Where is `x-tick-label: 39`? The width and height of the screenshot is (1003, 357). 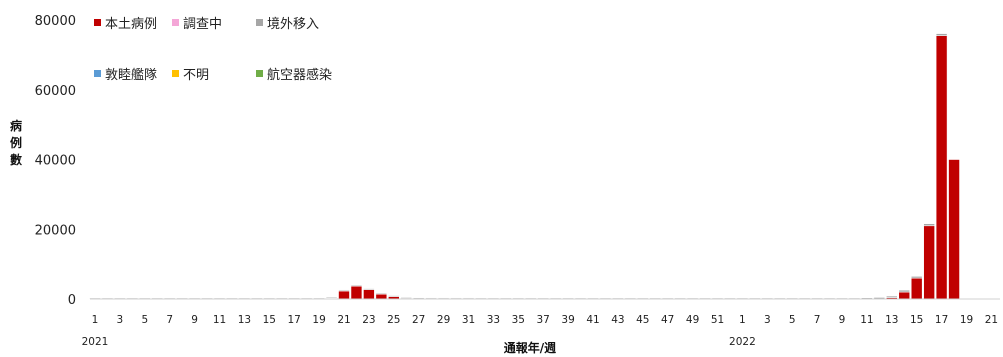 x-tick-label: 39 is located at coordinates (567, 320).